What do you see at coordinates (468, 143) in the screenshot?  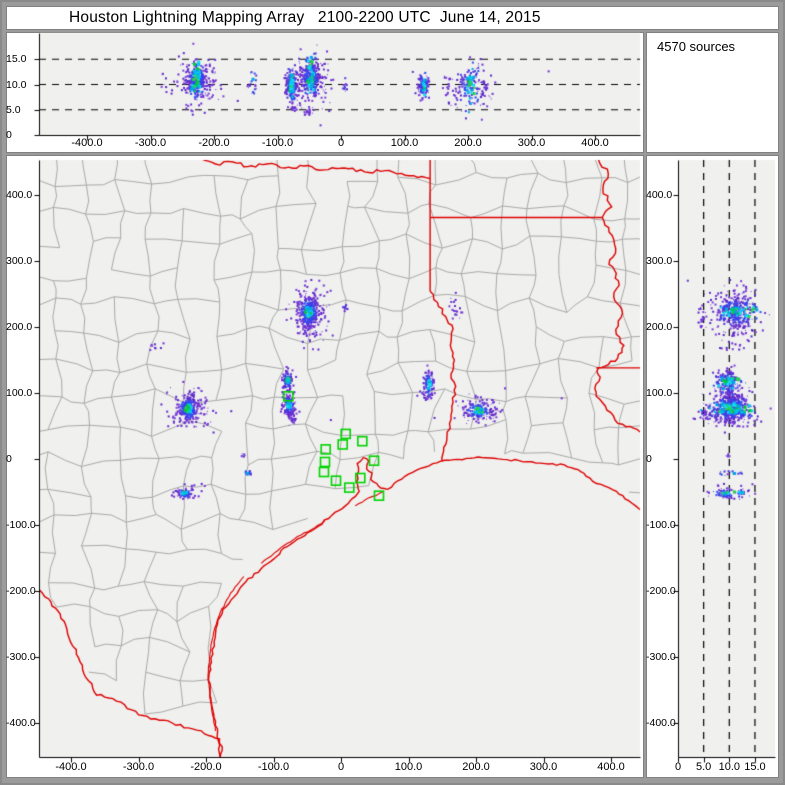 I see `top-x-tick-label: 200.0` at bounding box center [468, 143].